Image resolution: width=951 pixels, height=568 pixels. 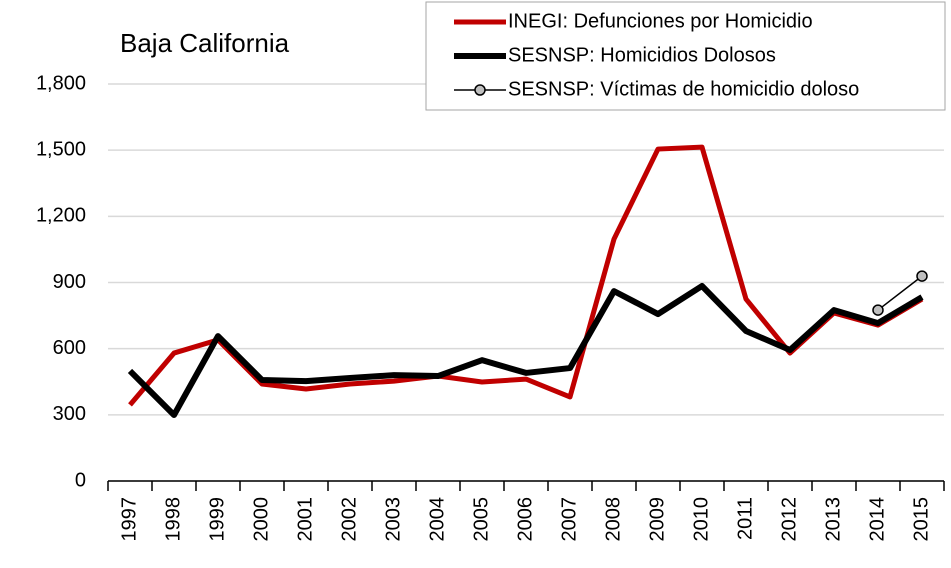 I want to click on y-tick-label: 300, so click(x=69, y=414).